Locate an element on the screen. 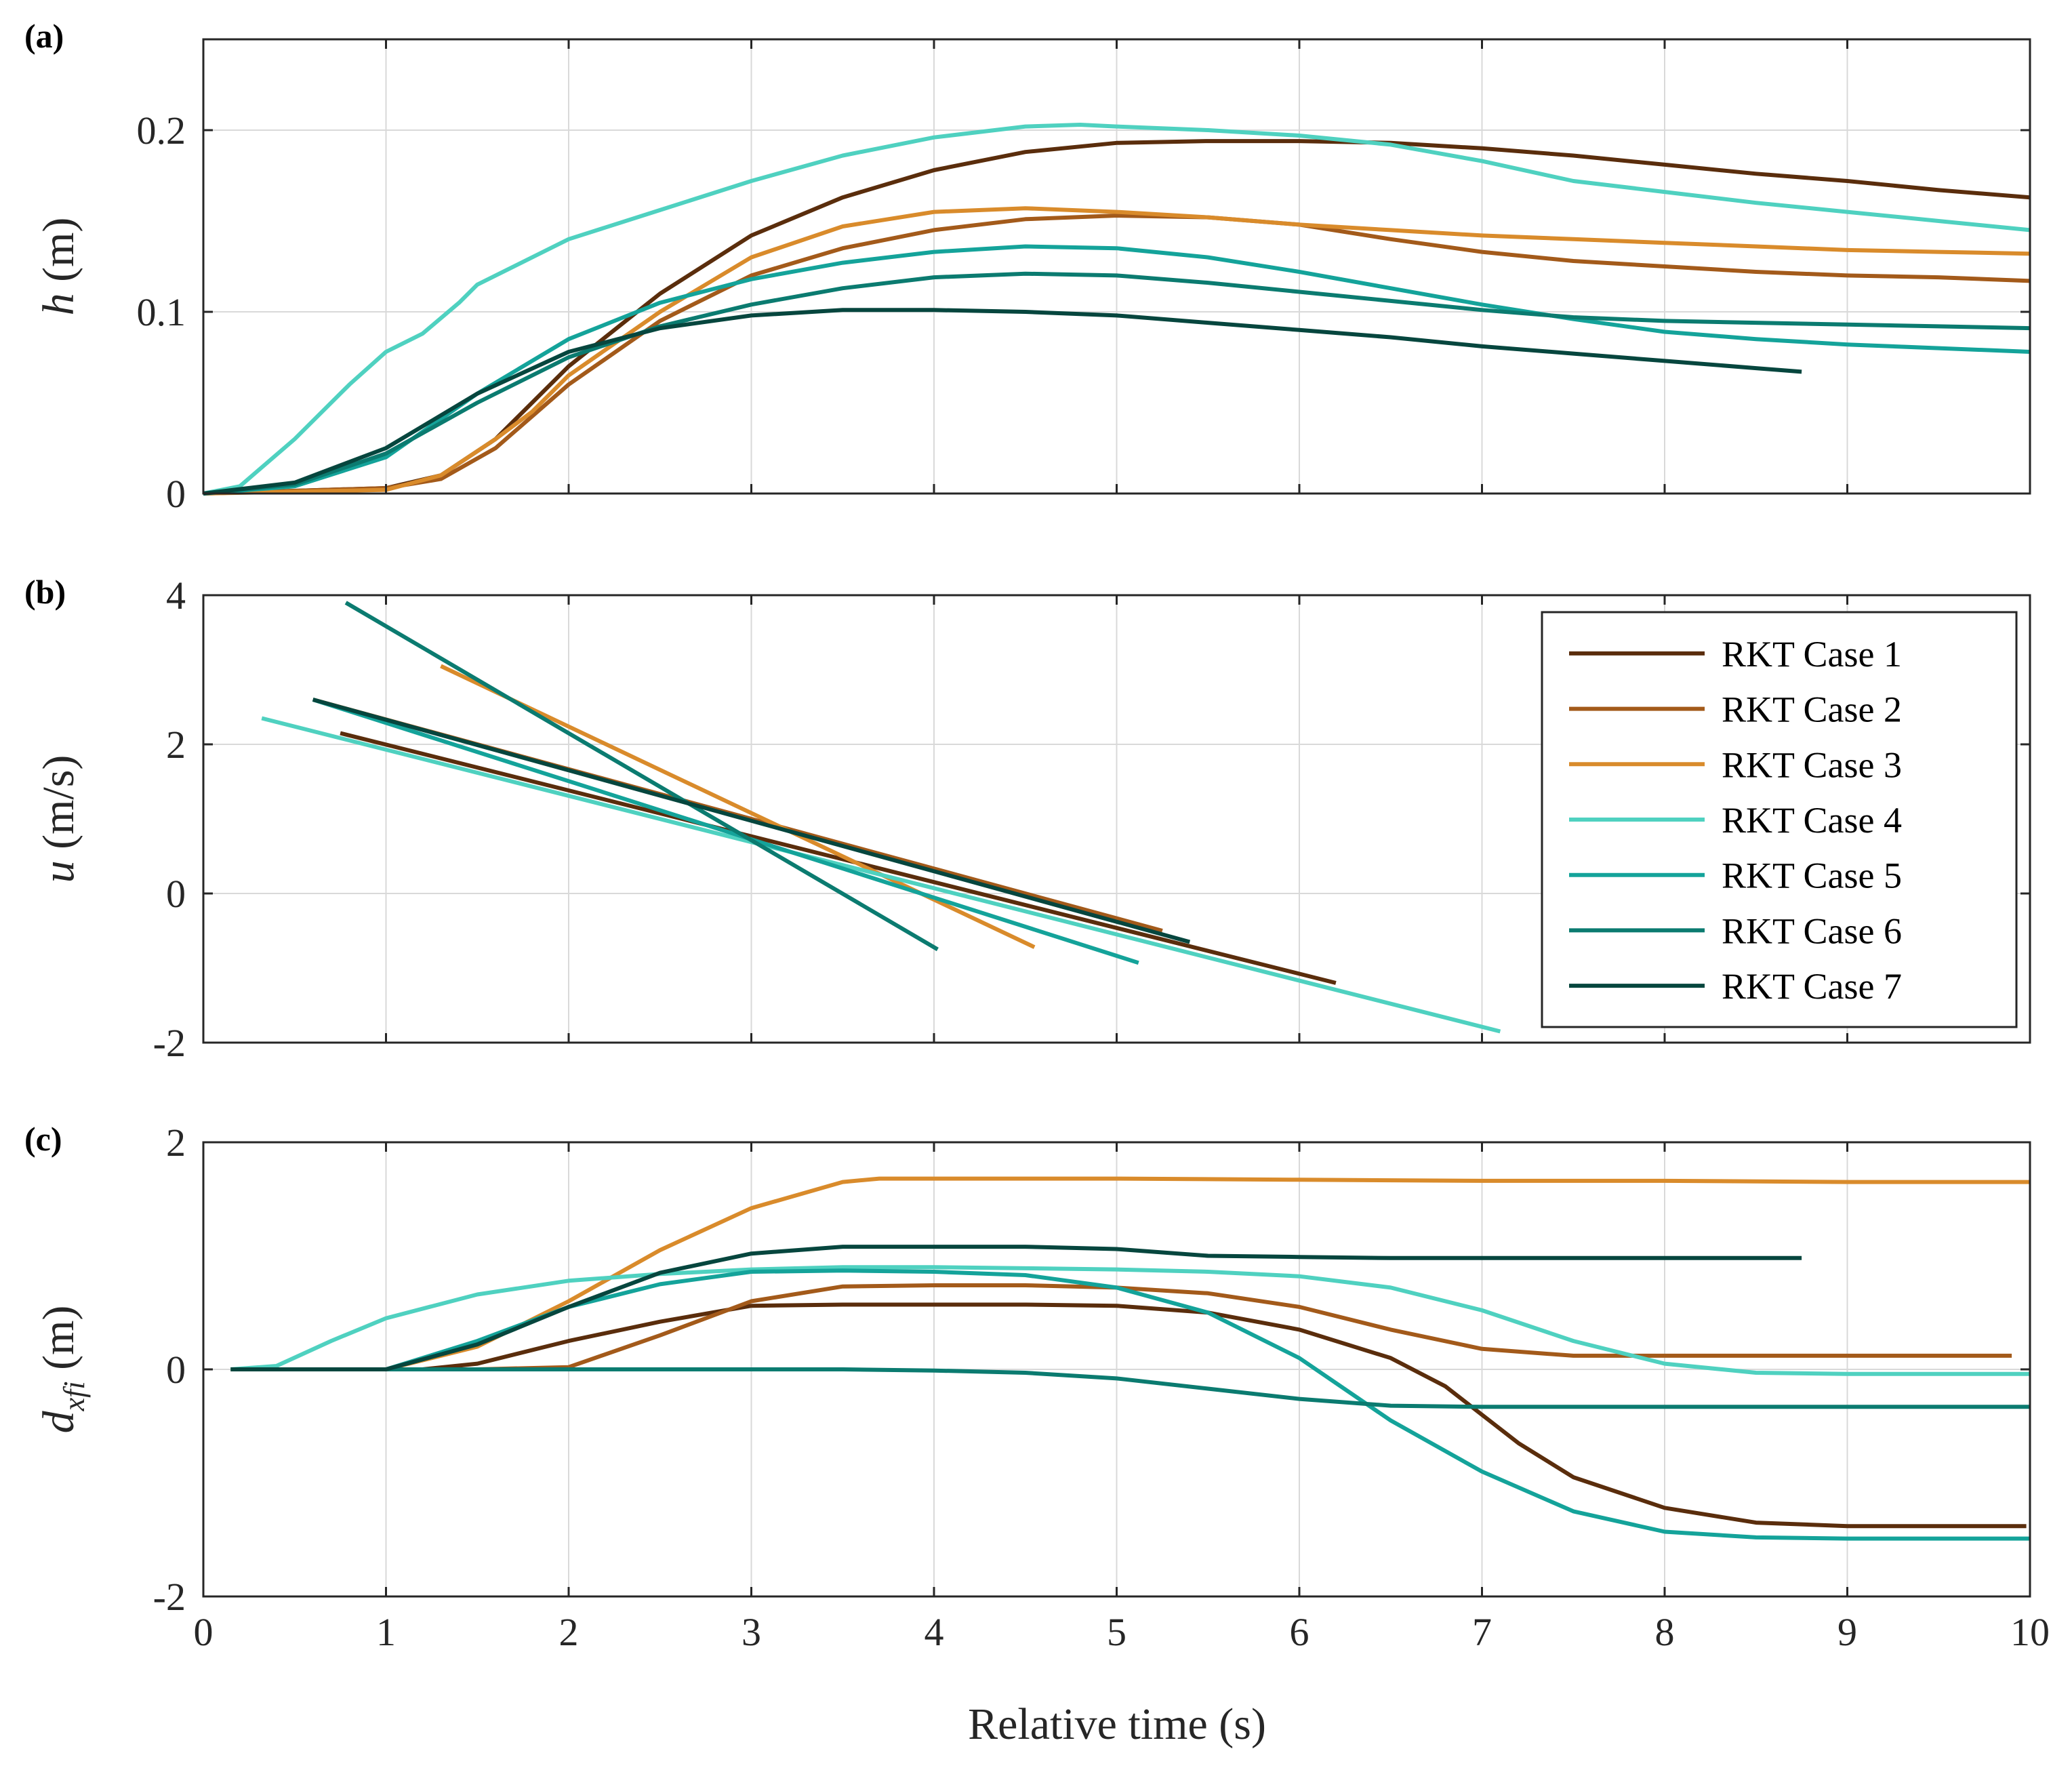 This screenshot has width=2072, height=1770. legend-entry-label: RKT Case 7 is located at coordinates (1812, 986).